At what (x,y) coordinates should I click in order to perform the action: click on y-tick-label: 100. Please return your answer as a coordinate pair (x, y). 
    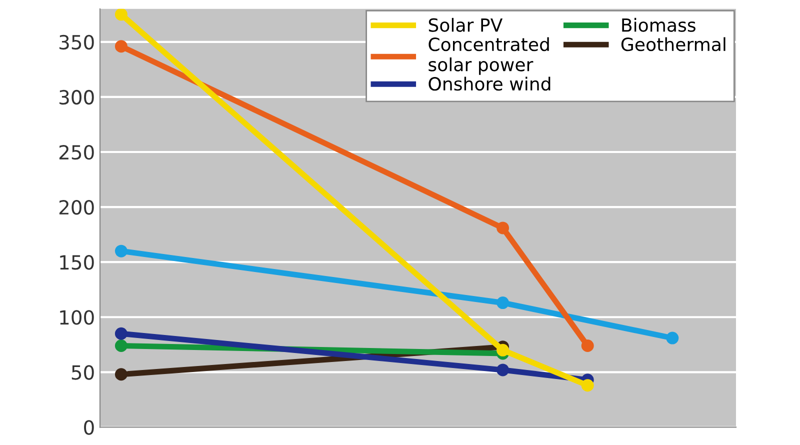
    Looking at the image, I should click on (77, 317).